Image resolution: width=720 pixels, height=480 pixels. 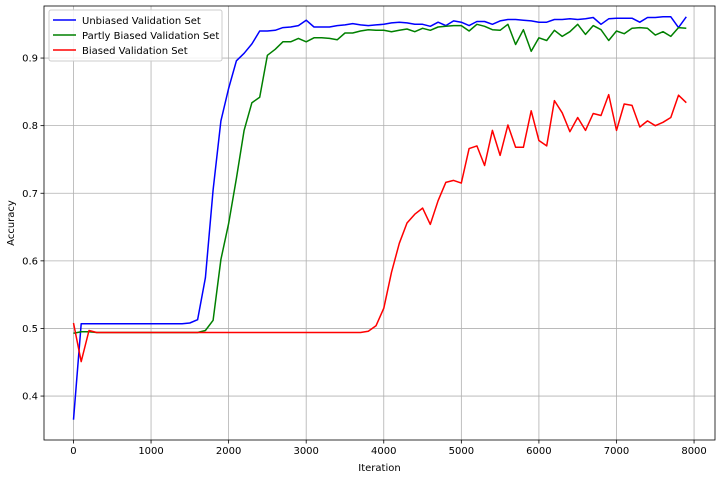 I want to click on y-tick-label: 0.4, so click(x=30, y=397).